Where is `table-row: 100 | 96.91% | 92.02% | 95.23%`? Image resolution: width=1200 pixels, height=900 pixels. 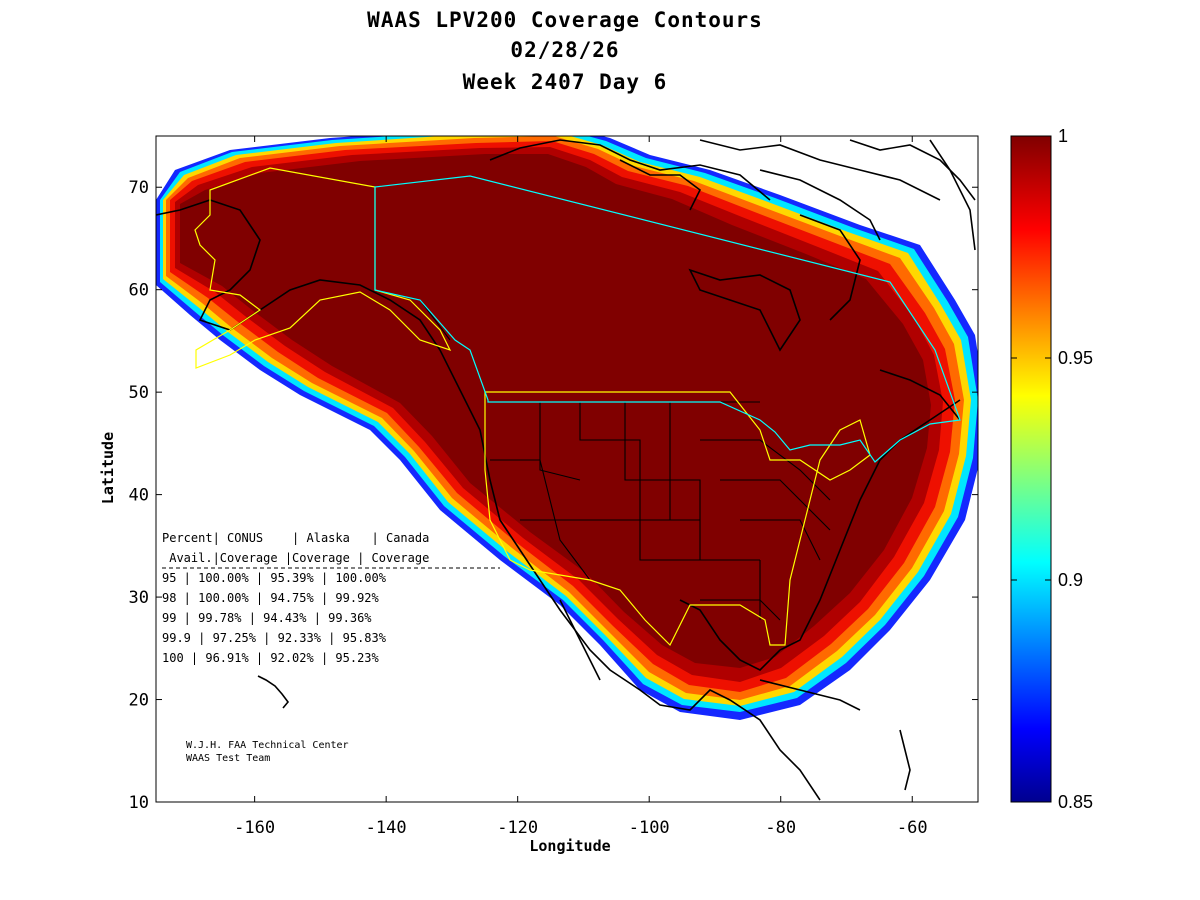 table-row: 100 | 96.91% | 92.02% | 95.23% is located at coordinates (271, 658).